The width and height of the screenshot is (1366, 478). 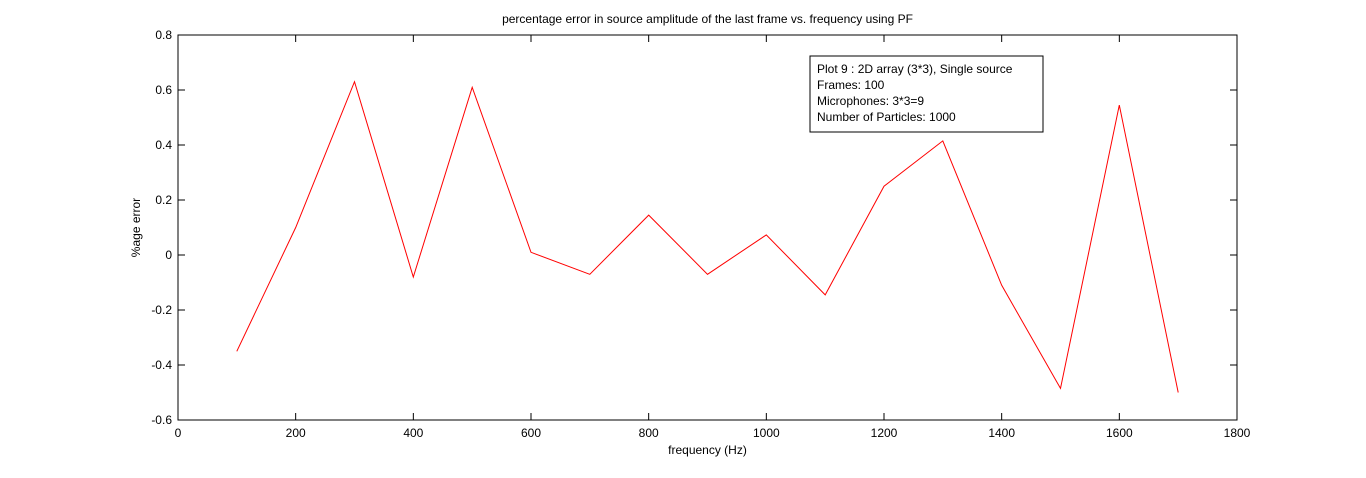 I want to click on x-tick-label: 1400, so click(x=1001, y=433).